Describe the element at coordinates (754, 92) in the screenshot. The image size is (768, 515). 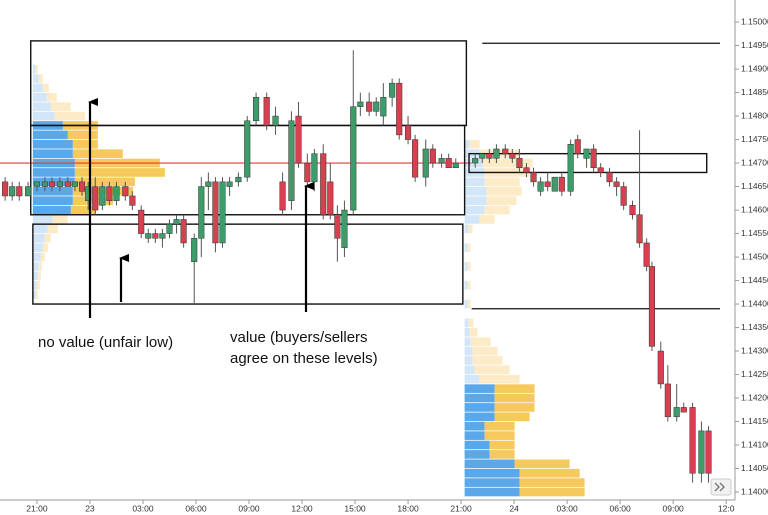
I see `y-tick-label: 1.14850` at that location.